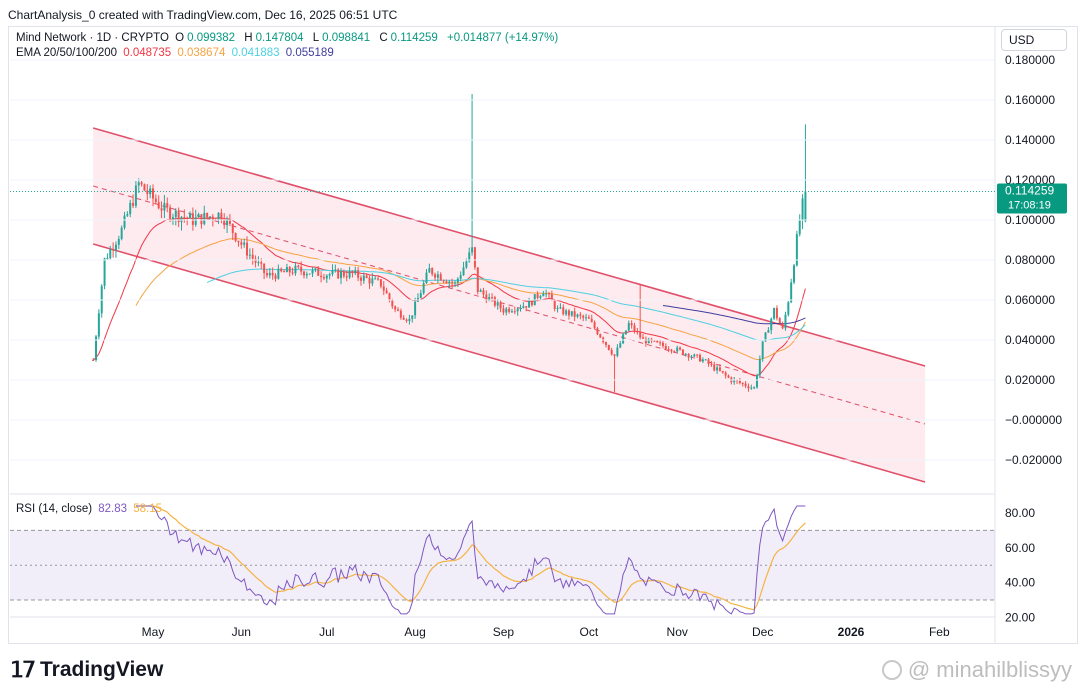 The height and width of the screenshot is (696, 1080). Describe the element at coordinates (1034, 40) in the screenshot. I see `currency-selector: USD` at that location.